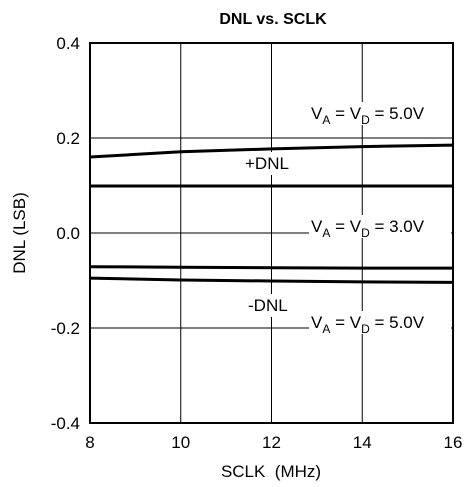  Describe the element at coordinates (68, 138) in the screenshot. I see `y-tick-label: 0.2` at that location.